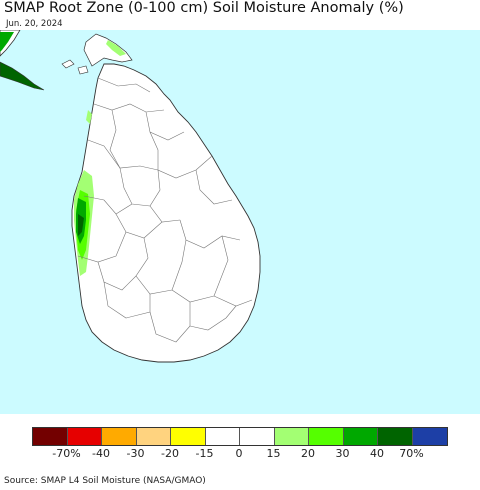 This screenshot has width=480, height=490. I want to click on legend-label: -15, so click(204, 453).